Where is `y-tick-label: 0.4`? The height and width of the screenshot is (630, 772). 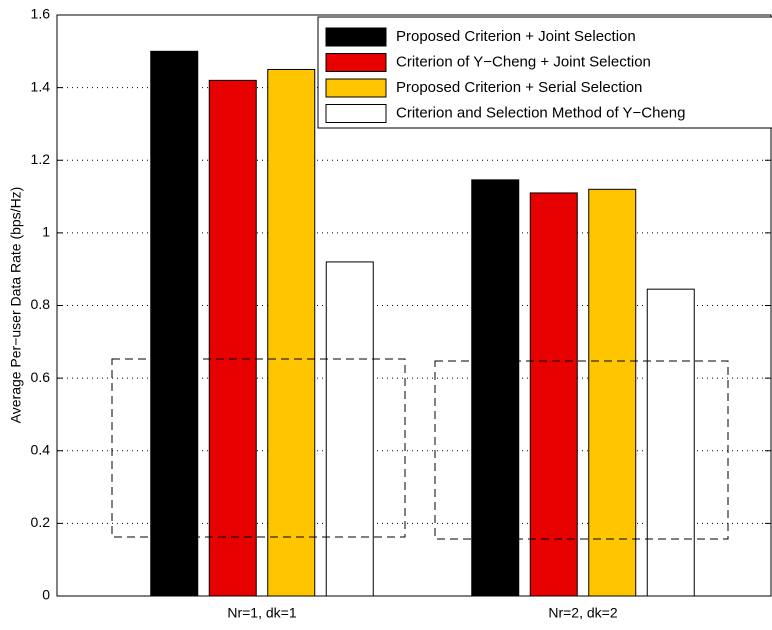 y-tick-label: 0.4 is located at coordinates (41, 449).